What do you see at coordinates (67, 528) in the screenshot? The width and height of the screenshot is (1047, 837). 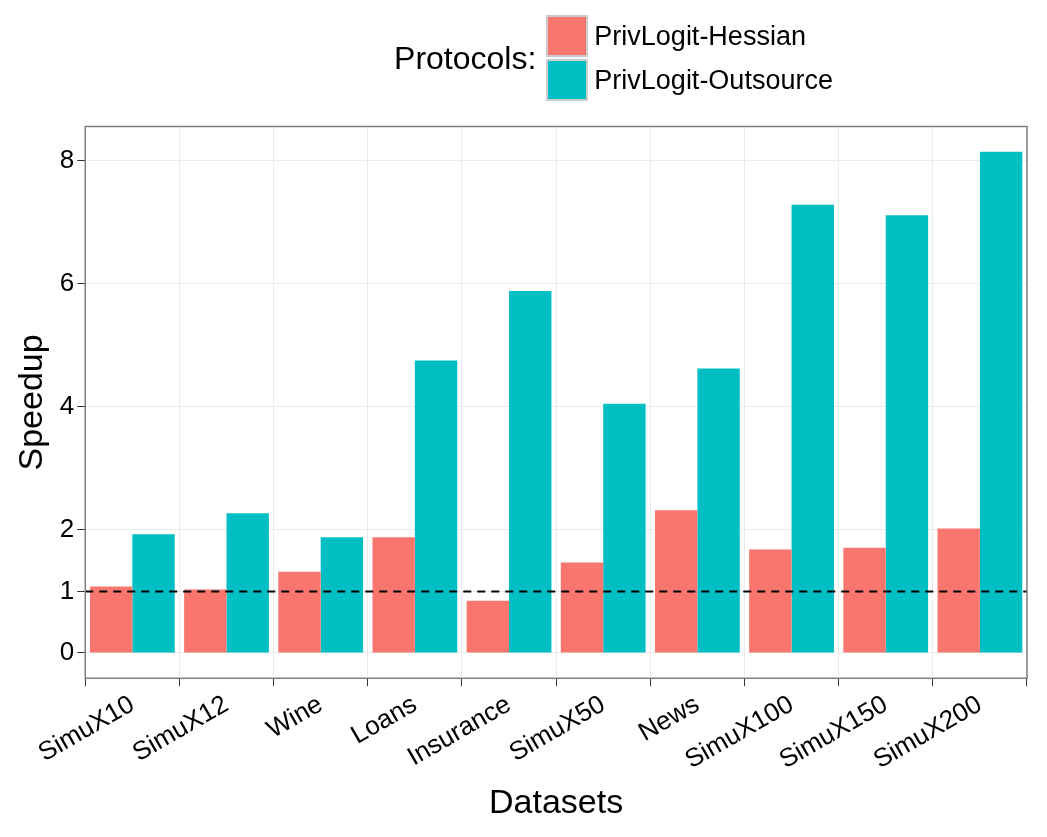 I see `y-tick-label: 2` at bounding box center [67, 528].